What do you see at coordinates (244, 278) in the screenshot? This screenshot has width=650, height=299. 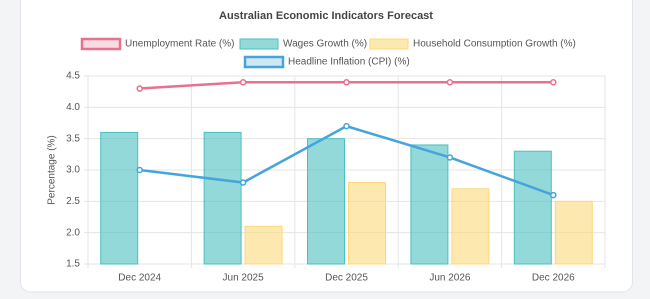 I see `x-tick-label: Jun 2025` at bounding box center [244, 278].